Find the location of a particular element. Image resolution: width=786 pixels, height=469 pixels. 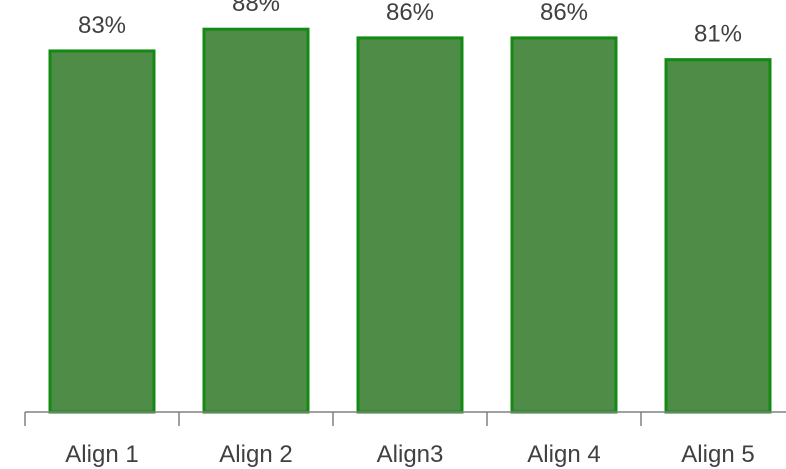

bar-value-label: 83% is located at coordinates (102, 25).